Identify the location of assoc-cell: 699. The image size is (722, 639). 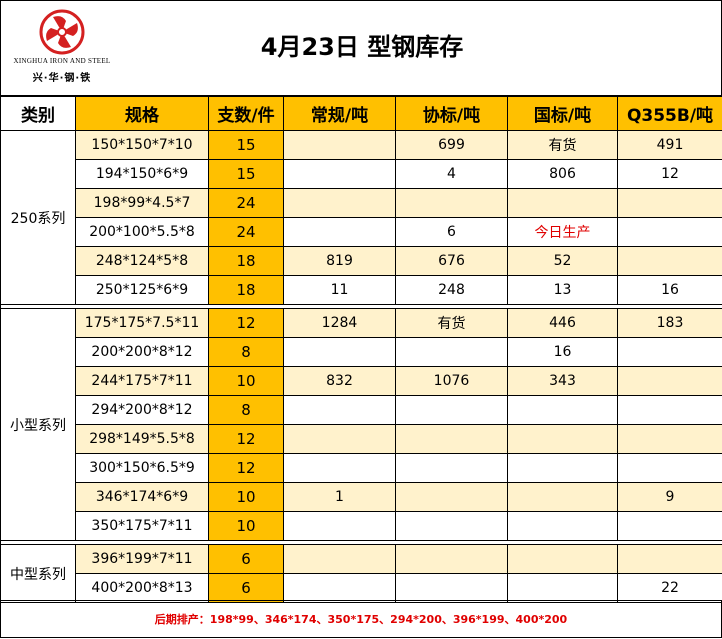
(452, 145).